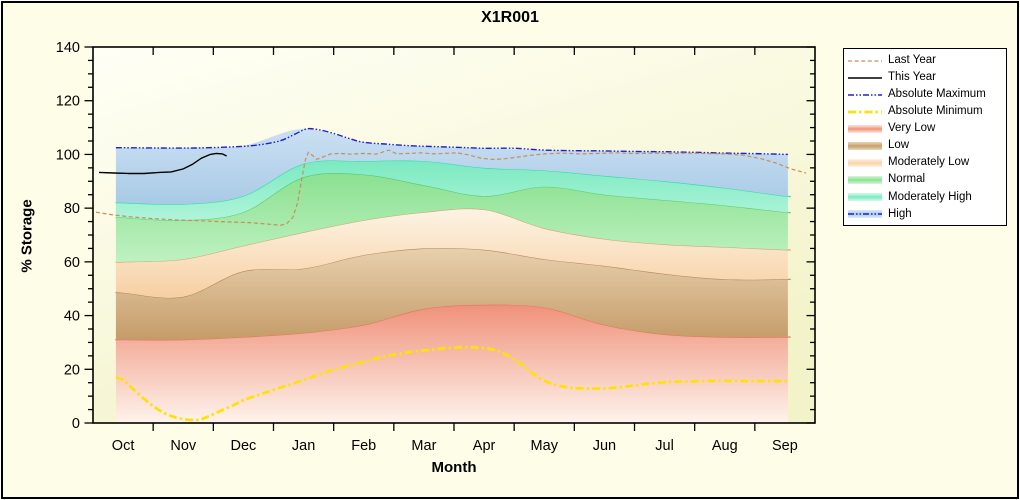  What do you see at coordinates (899, 145) in the screenshot?
I see `legend-item-label: Low` at bounding box center [899, 145].